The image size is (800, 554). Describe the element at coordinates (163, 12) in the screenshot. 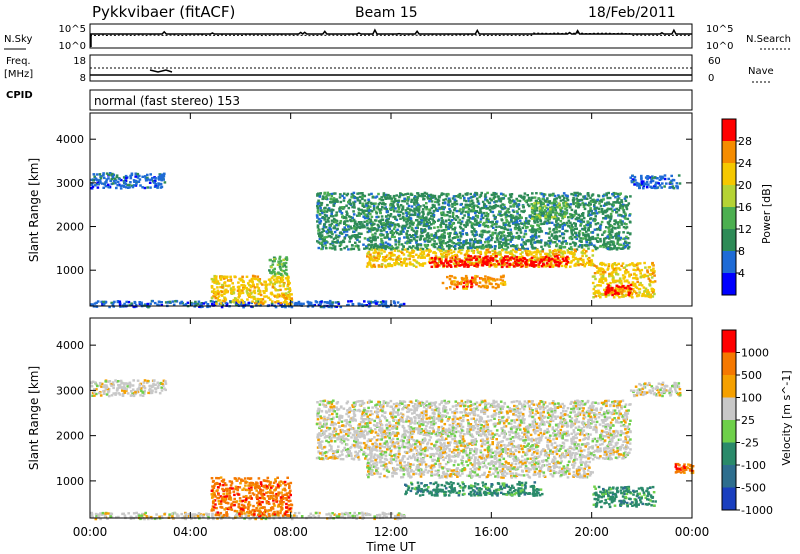

I see `station-title: Pykkvibaer (fitACF)` at that location.